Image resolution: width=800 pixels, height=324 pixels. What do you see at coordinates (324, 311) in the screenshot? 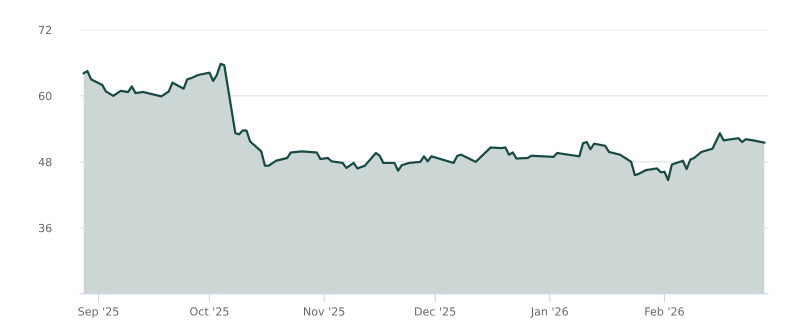
I see `x-tick-label: Nov '25` at bounding box center [324, 311].